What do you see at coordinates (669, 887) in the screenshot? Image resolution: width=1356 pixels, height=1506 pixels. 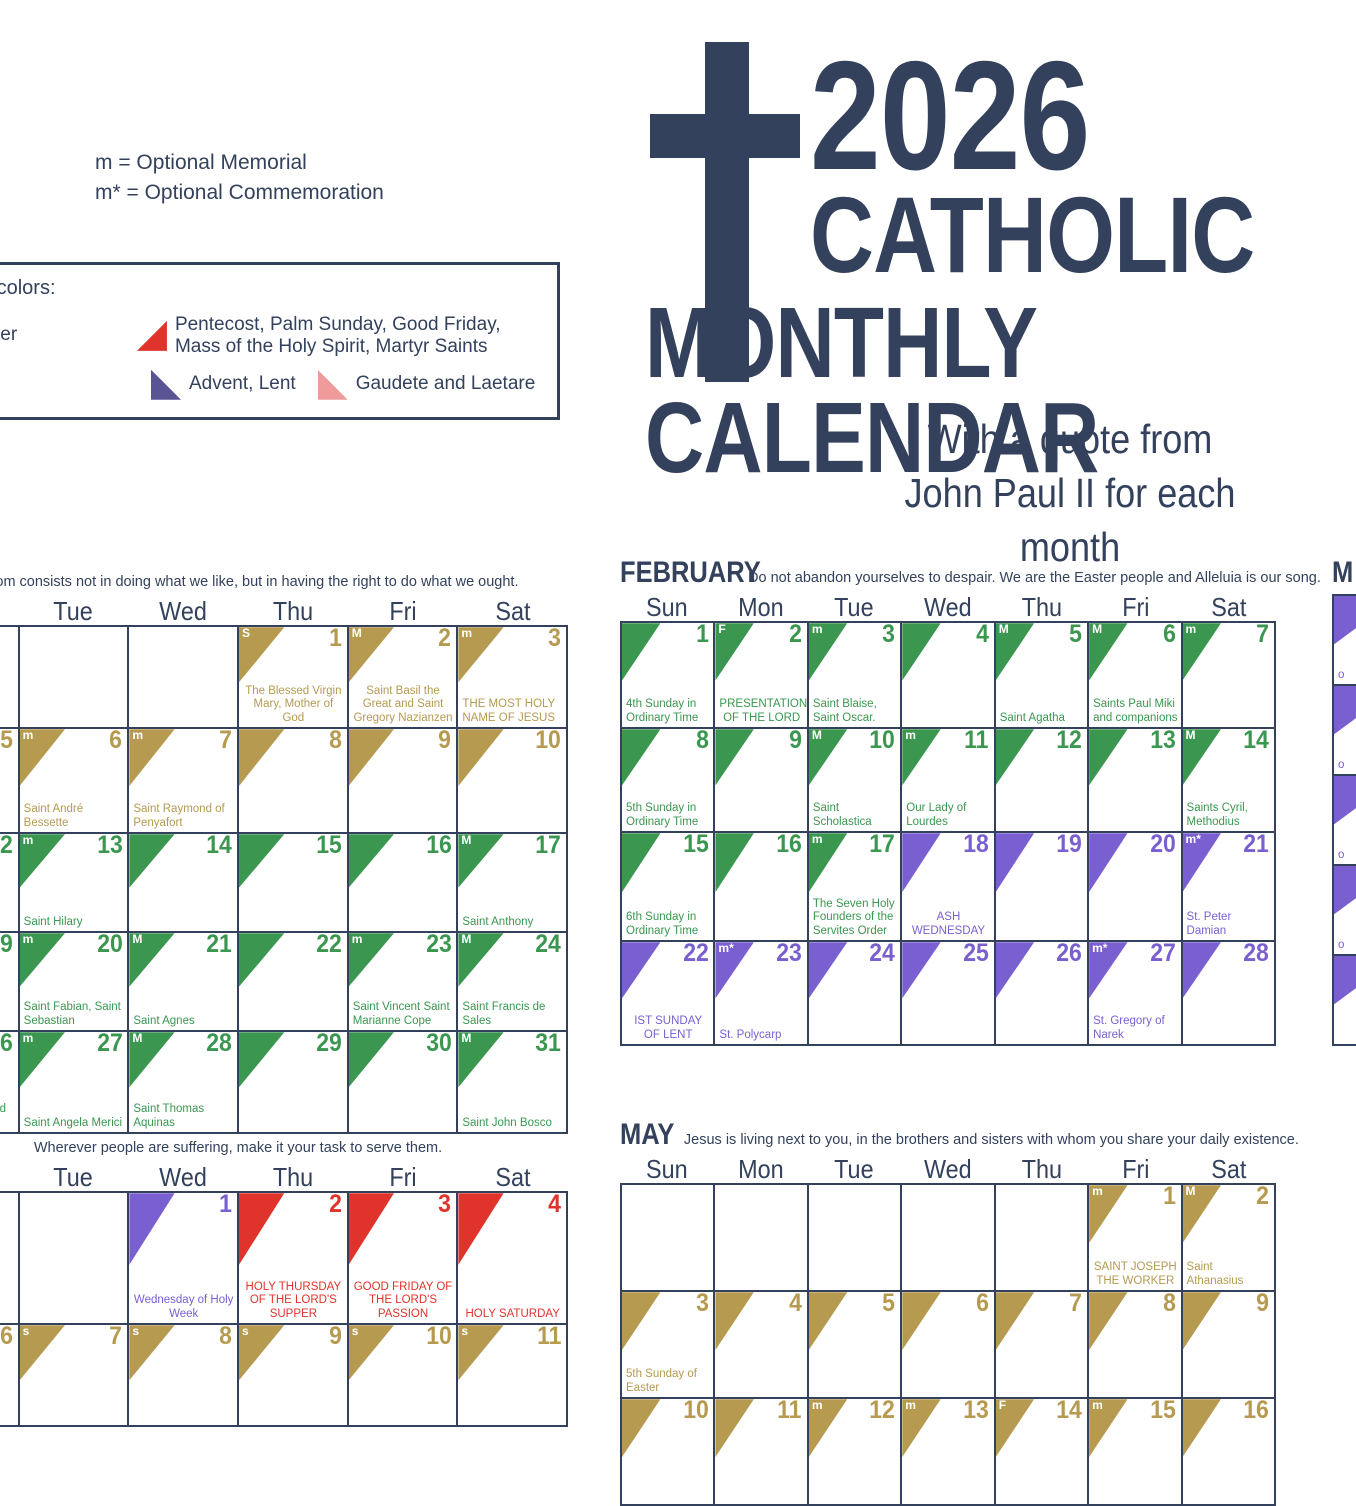 I see `calendar-day-cell: 15 6th Sunday in Ordinary Time` at bounding box center [669, 887].